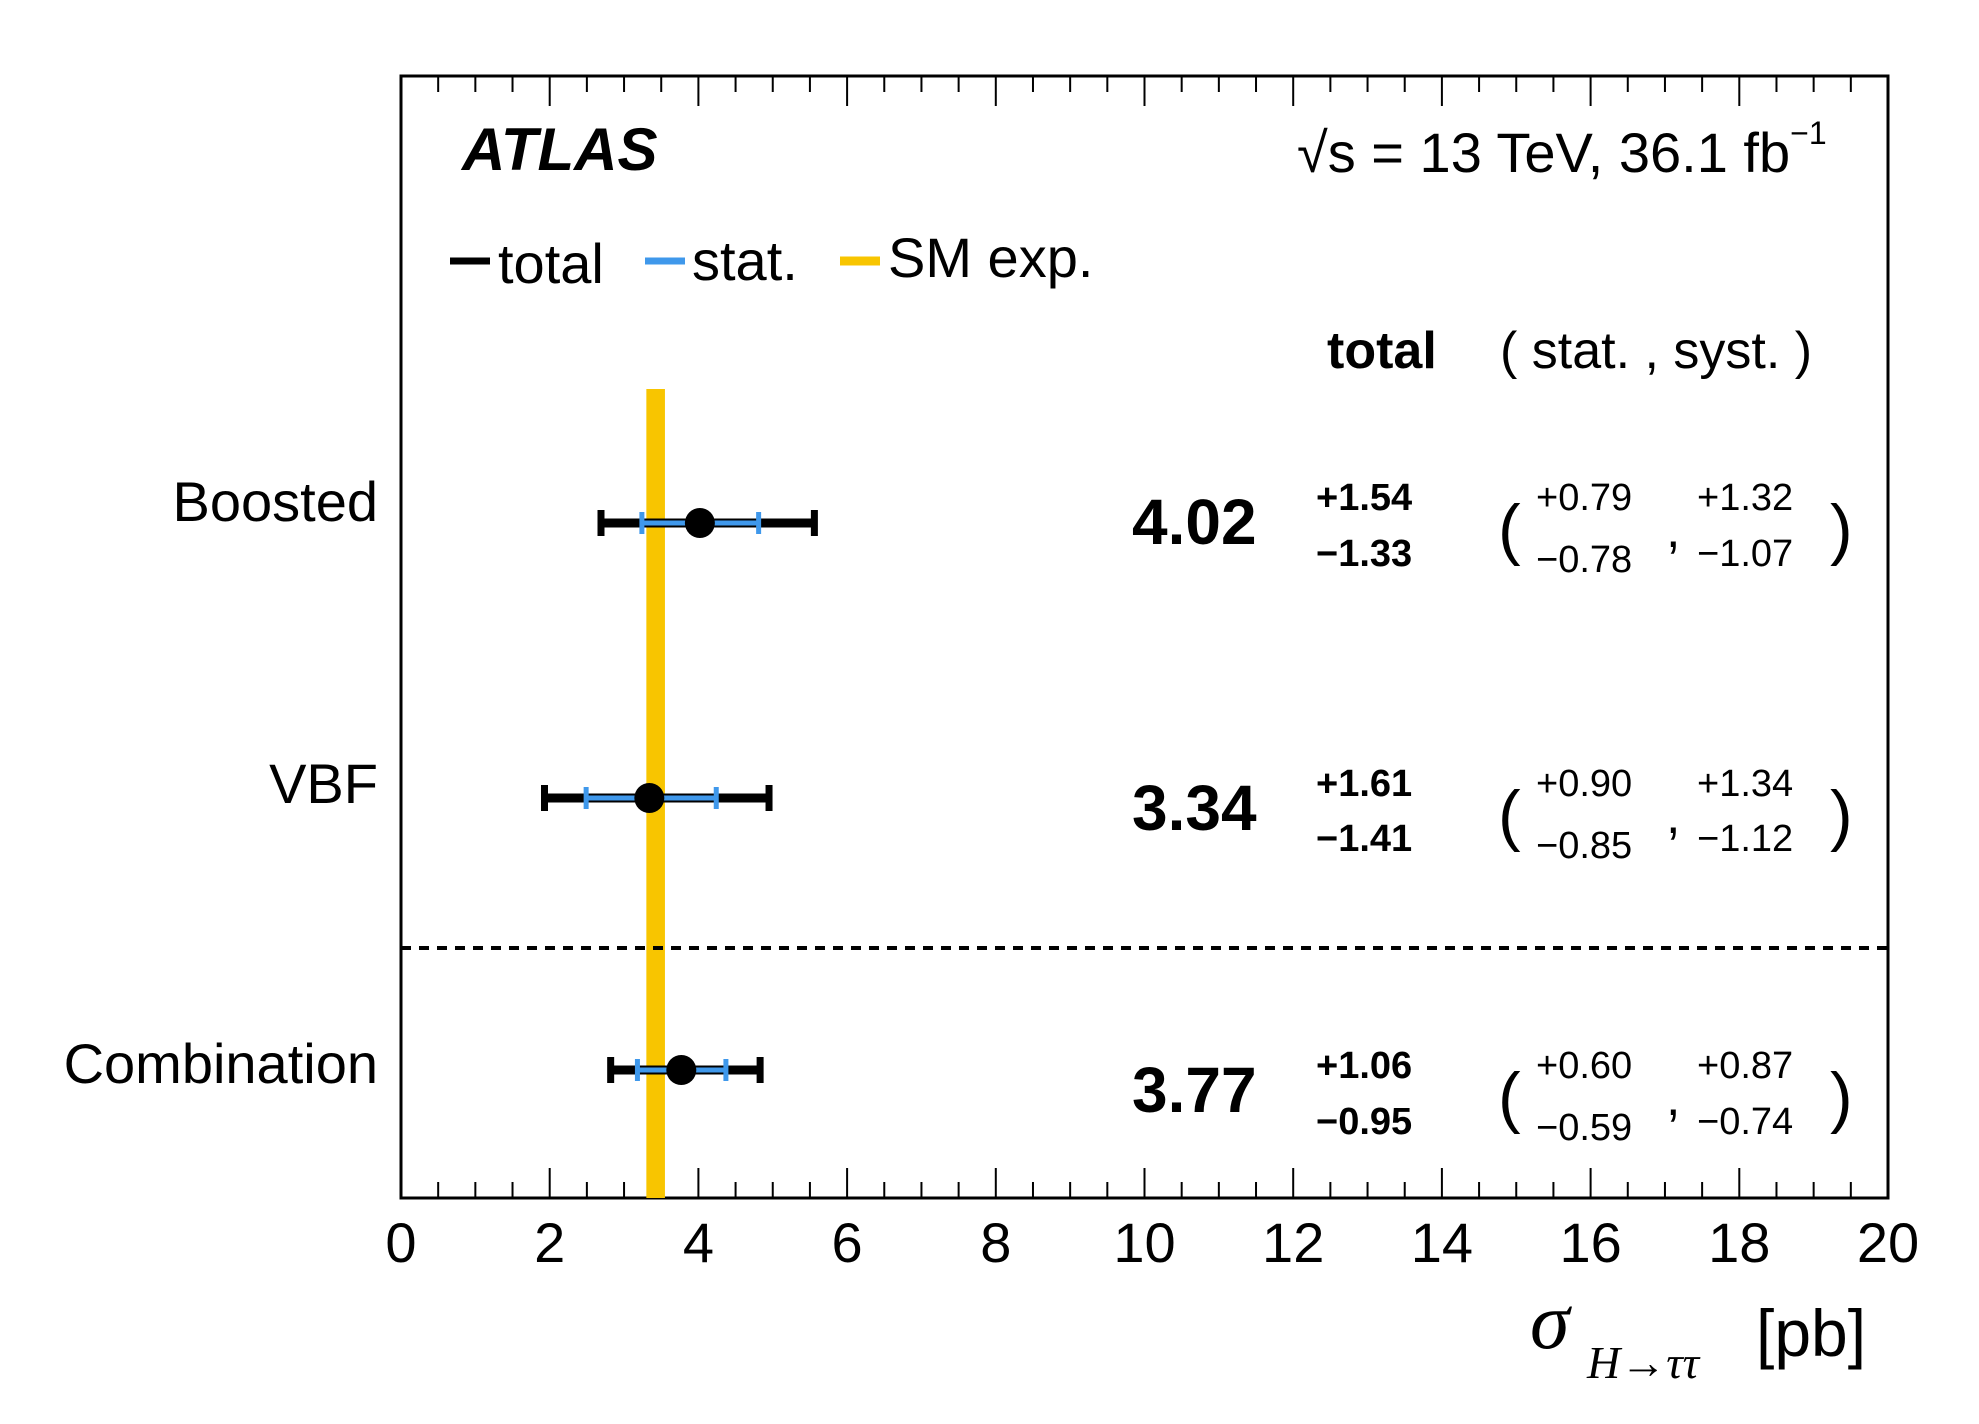 This screenshot has height=1424, width=1979. Describe the element at coordinates (1745, 498) in the screenshot. I see `boosted-syst-up: +1.32` at that location.